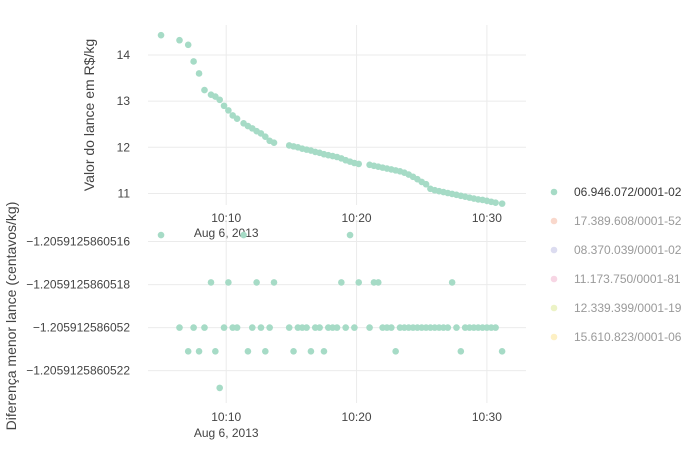  Describe the element at coordinates (81, 328) in the screenshot. I see `y-tick-label: −1.205912586052` at that location.